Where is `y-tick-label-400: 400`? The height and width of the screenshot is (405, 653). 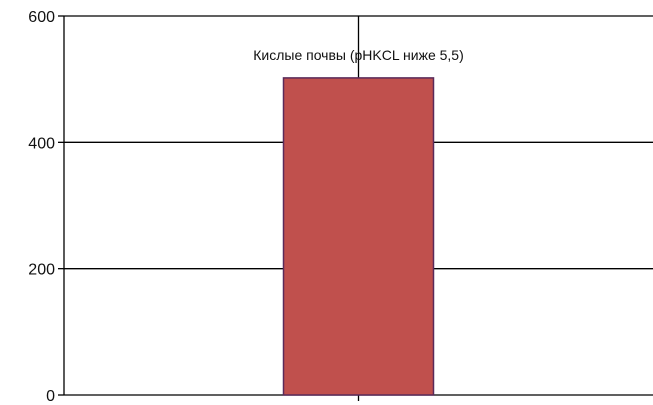
y-tick-label-400: 400 is located at coordinates (41, 143).